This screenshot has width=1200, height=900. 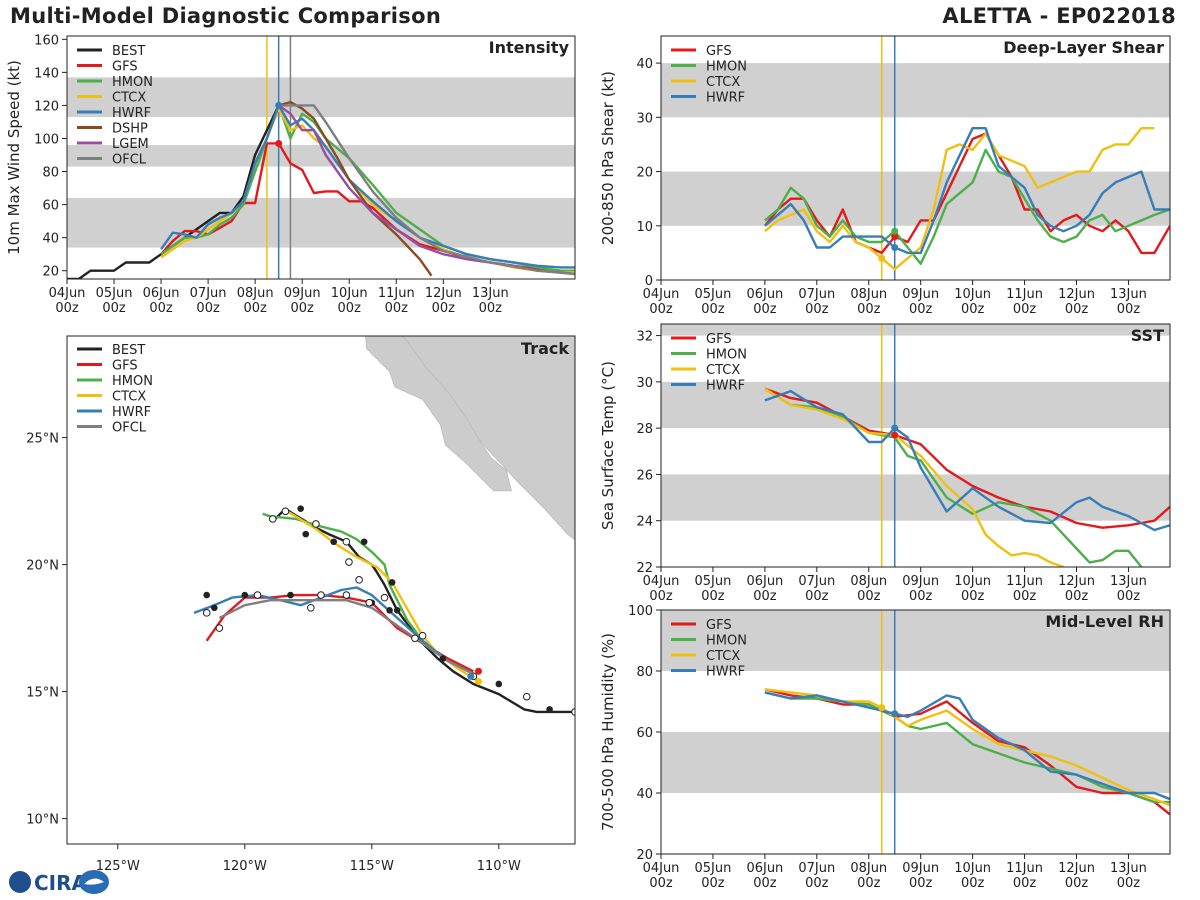 I want to click on intensity-xtick-day: 09Jun, so click(x=302, y=293).